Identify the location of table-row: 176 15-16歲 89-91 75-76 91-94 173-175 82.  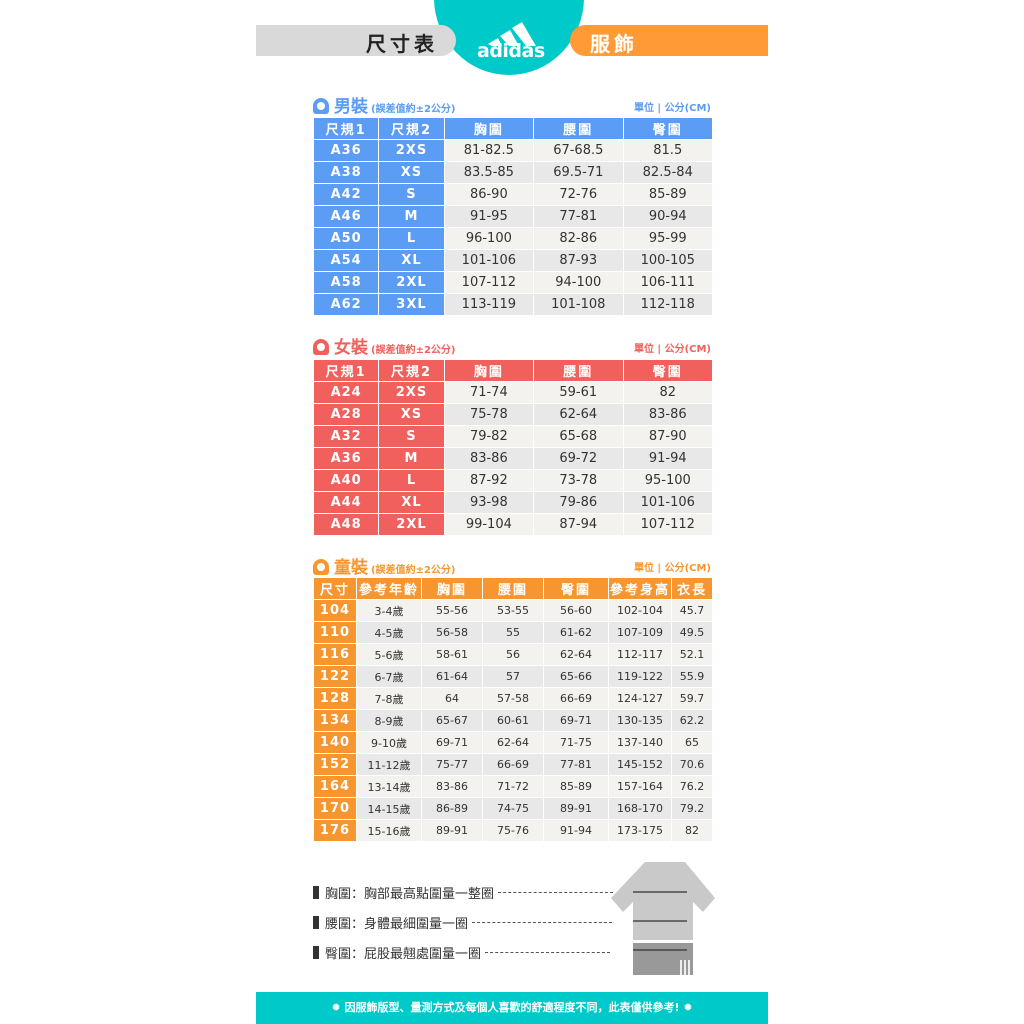
(513, 830).